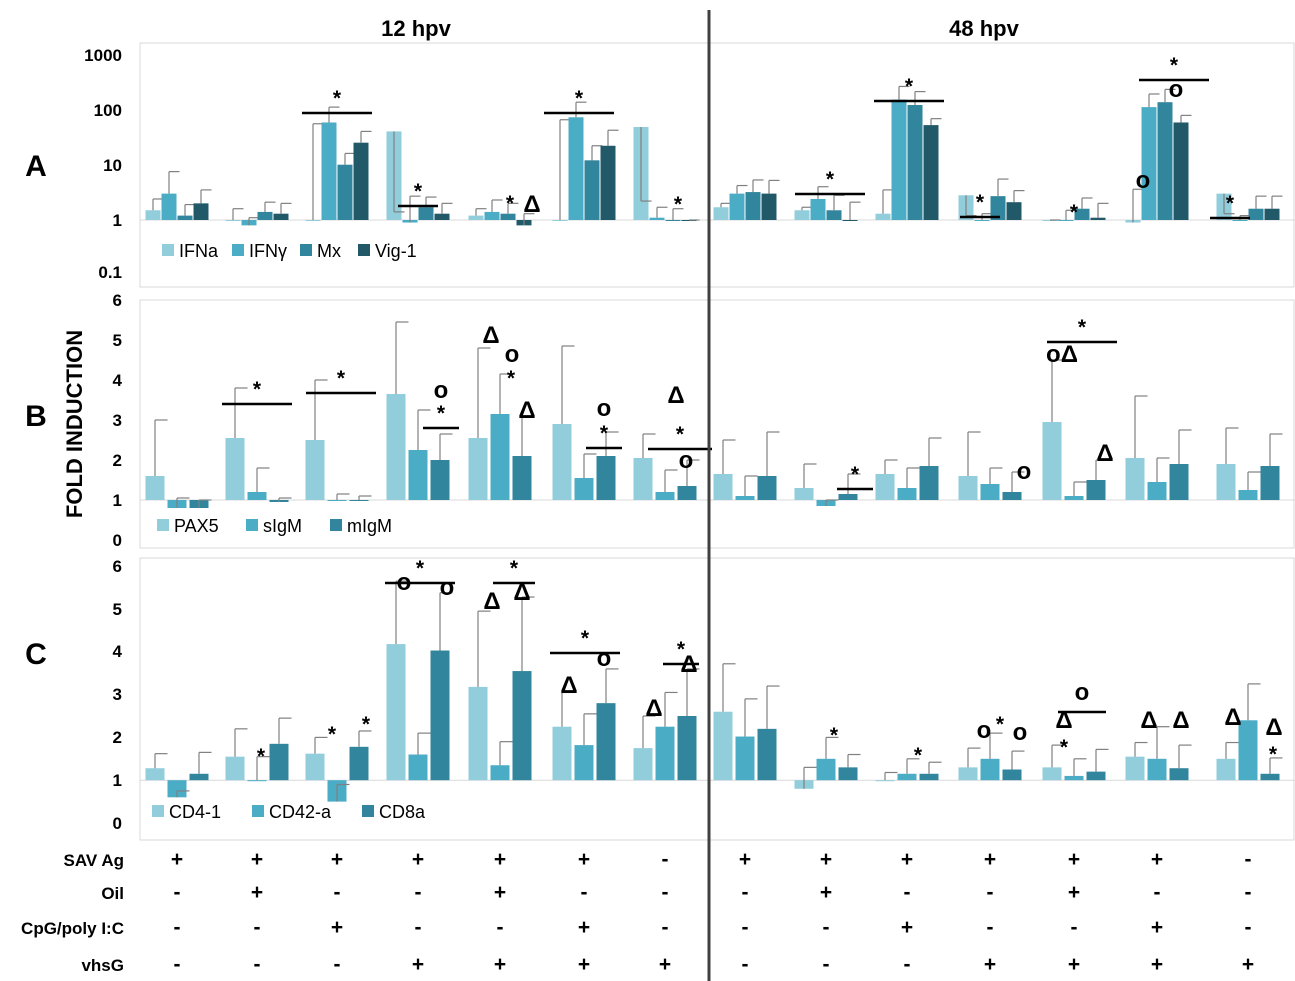  Describe the element at coordinates (117, 340) in the screenshot. I see `y-tick-label: 5` at that location.